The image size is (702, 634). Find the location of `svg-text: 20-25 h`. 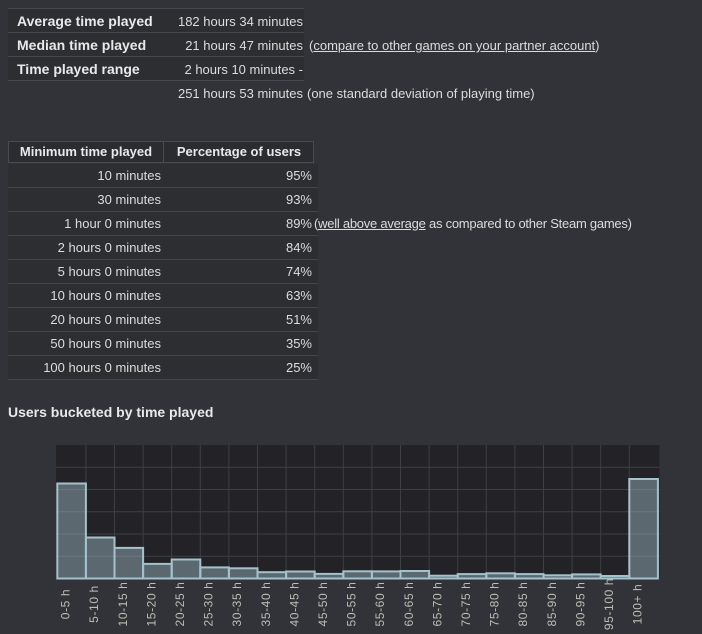

svg-text: 20-25 h is located at coordinates (180, 604).